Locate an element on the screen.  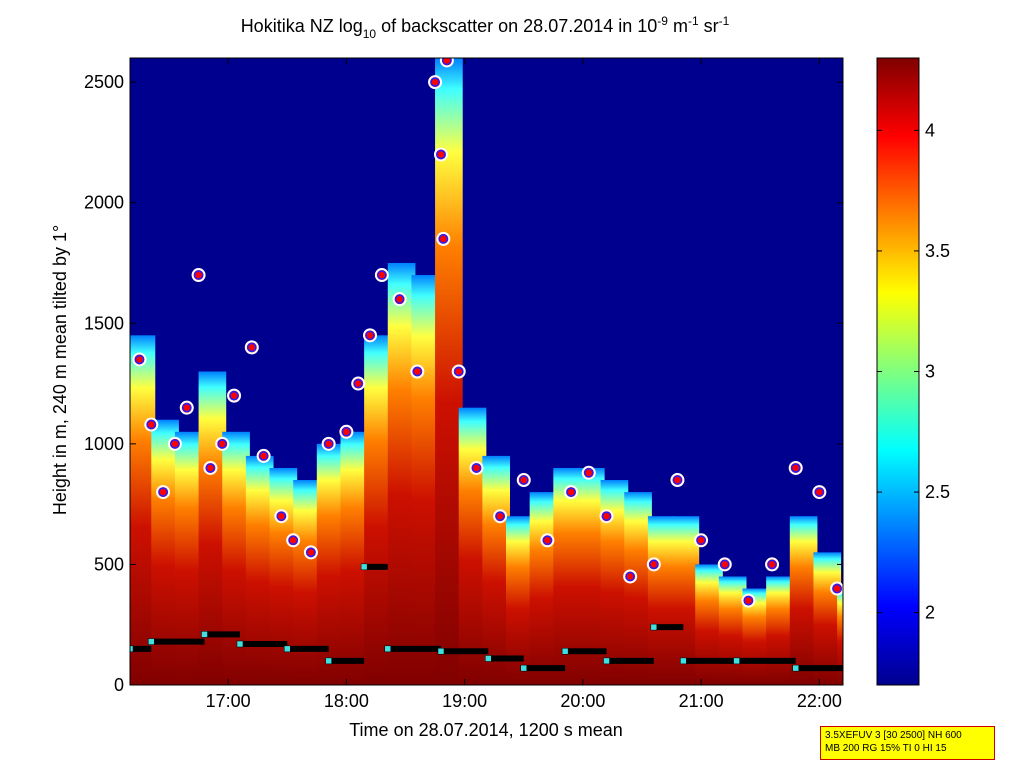
x-tick-label: 21:00 is located at coordinates (701, 701).